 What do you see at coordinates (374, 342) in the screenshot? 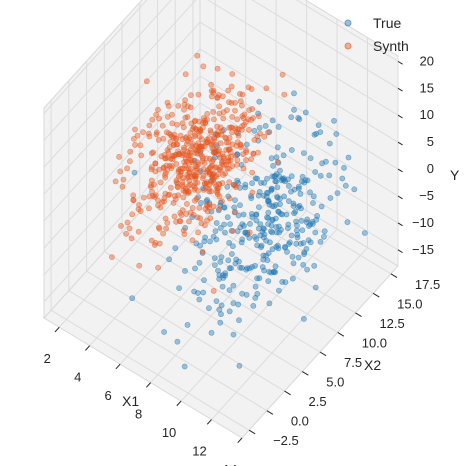
I see `y-tick-label: 10.0` at bounding box center [374, 342].